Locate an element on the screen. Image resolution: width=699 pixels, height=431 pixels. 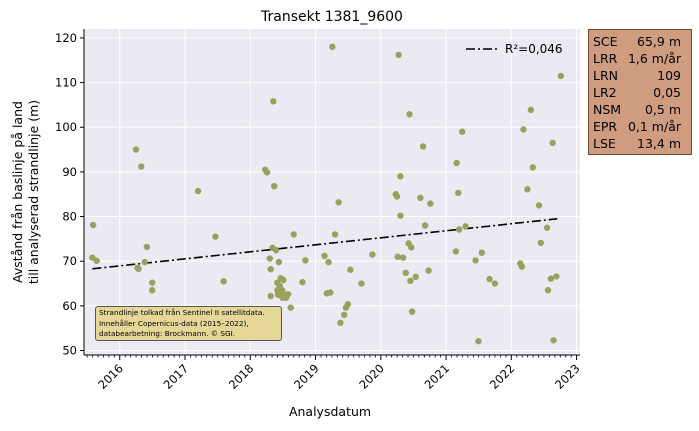
stat-row-nsm: NSM 0,5 m is located at coordinates (640, 109).